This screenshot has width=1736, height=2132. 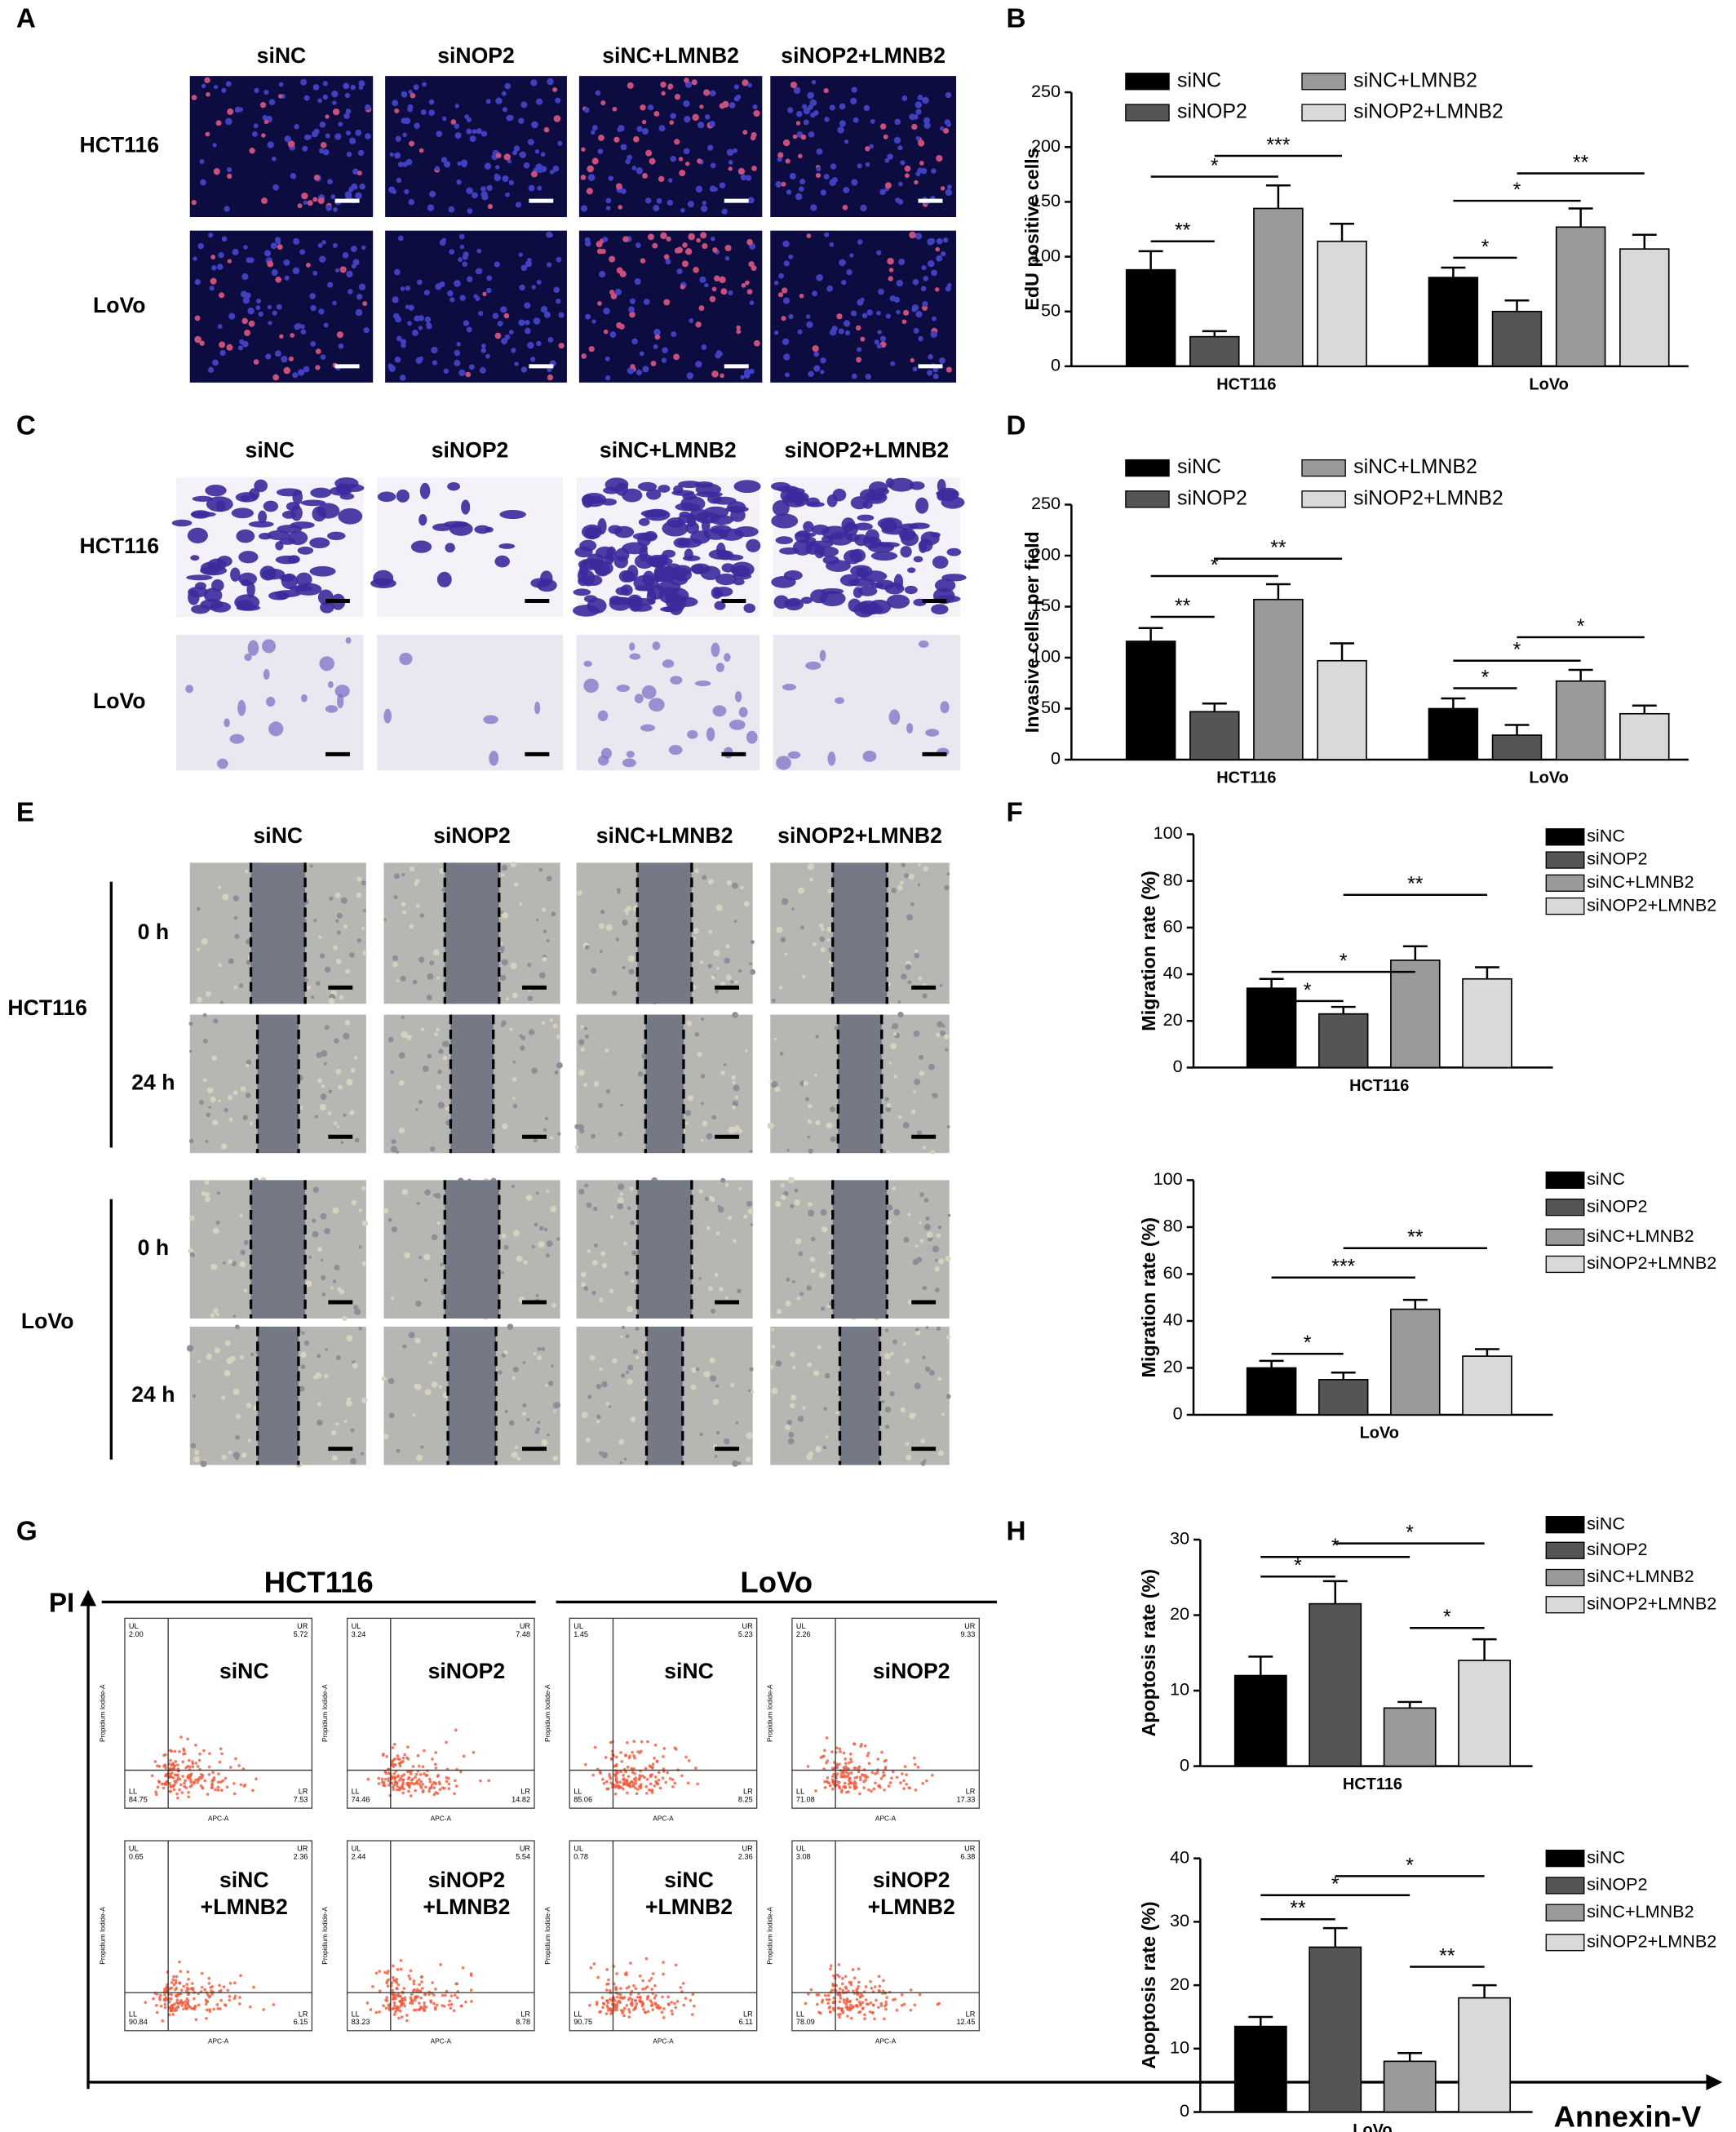 I want to click on quadrant-value: 7.48, so click(x=523, y=1634).